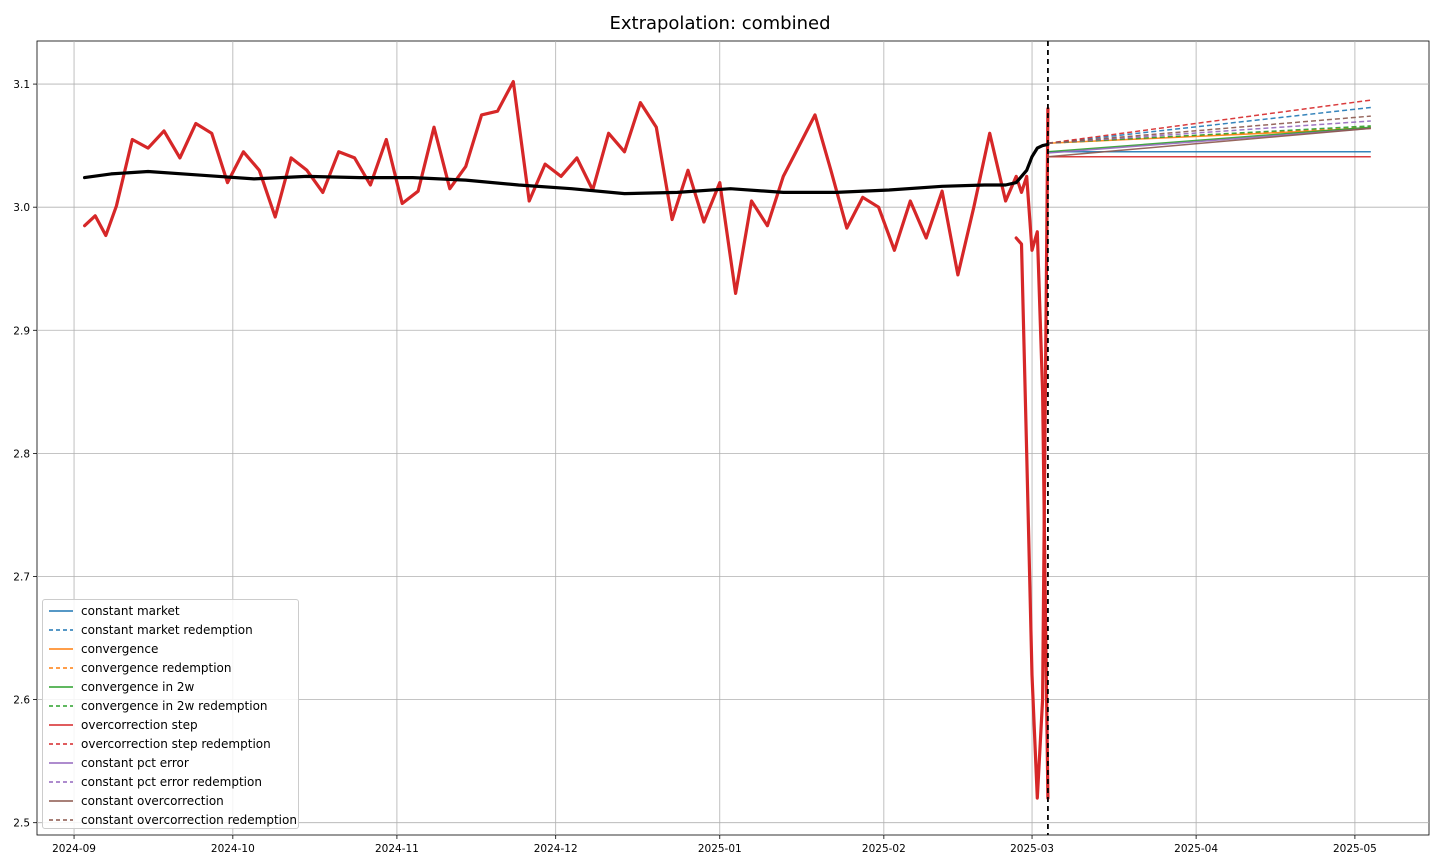 The width and height of the screenshot is (1440, 864). I want to click on series-line-constant-overcorrection-redemption, so click(1209, 129).